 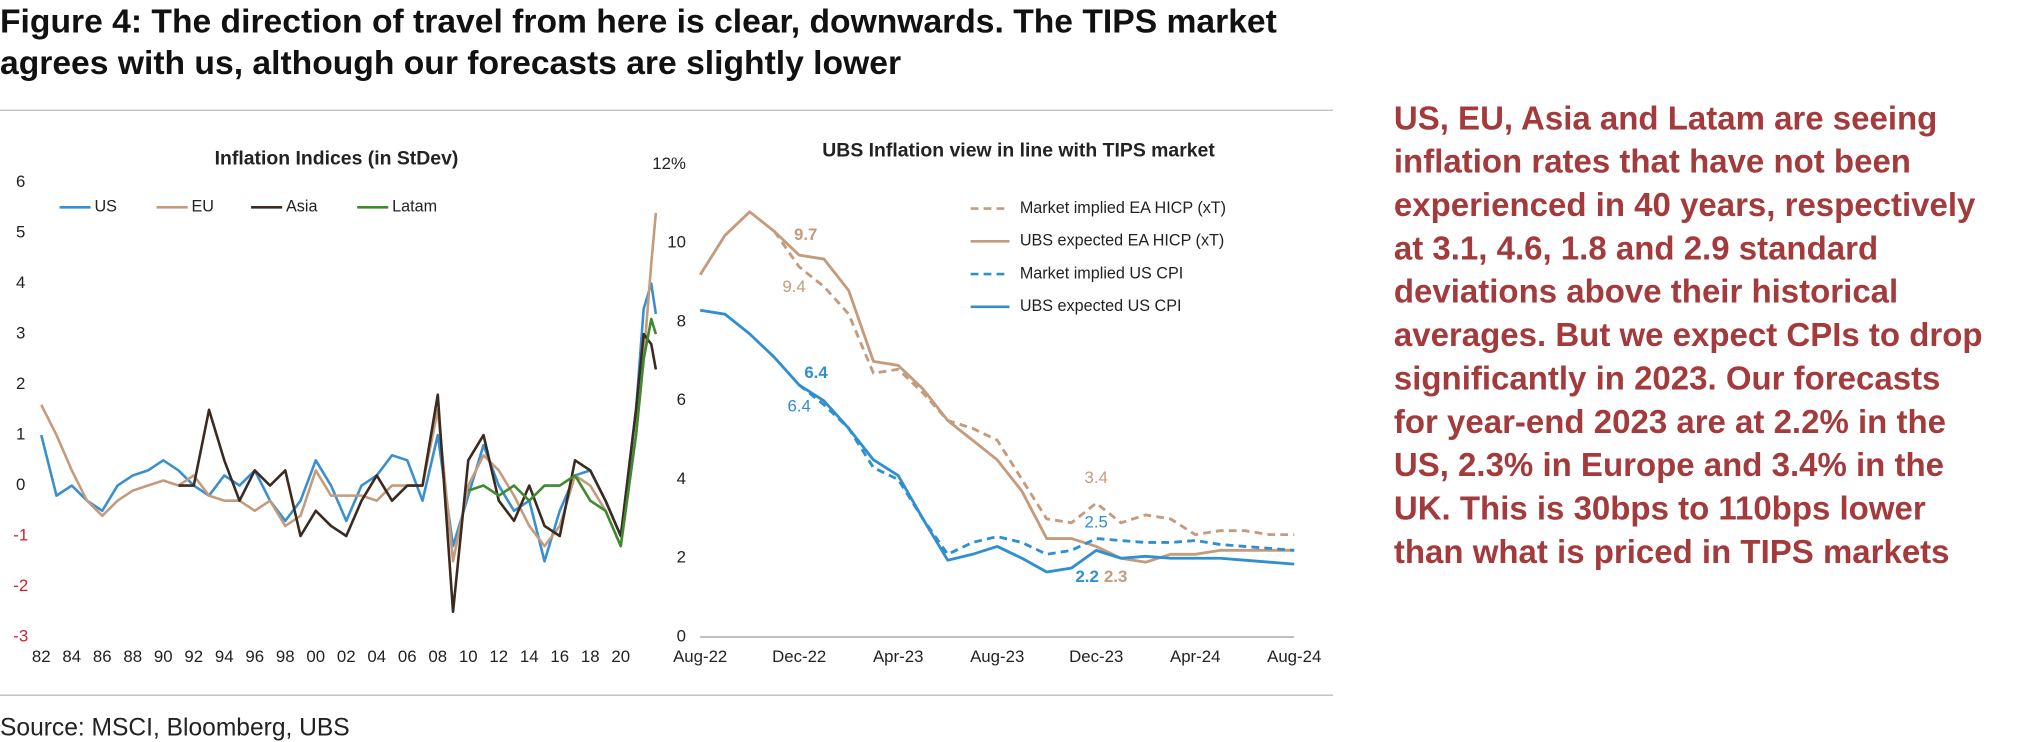 What do you see at coordinates (898, 656) in the screenshot?
I see `x-tick-label: Apr-23` at bounding box center [898, 656].